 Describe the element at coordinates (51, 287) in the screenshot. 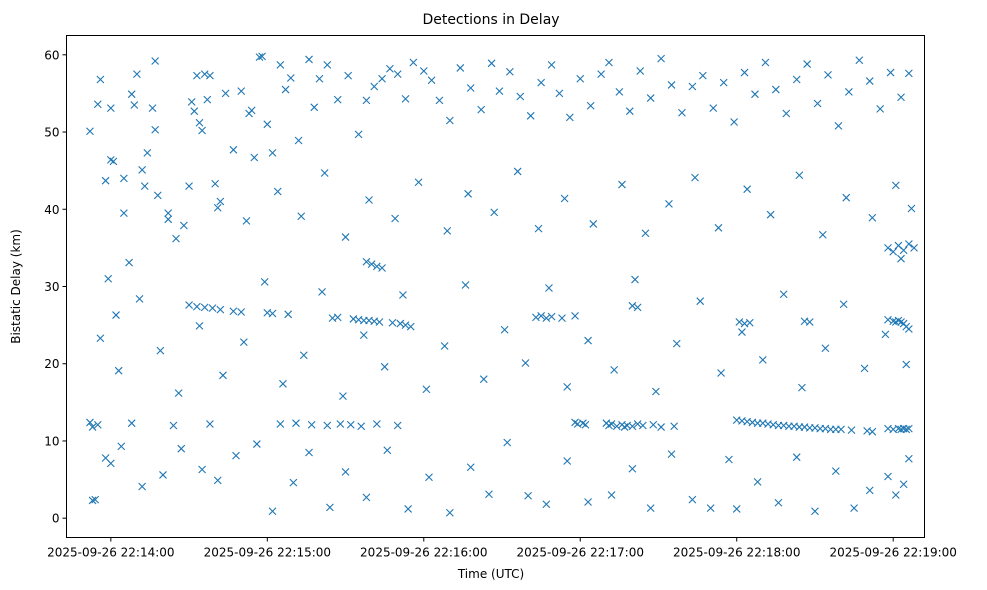

I see `y-tick-label: 30` at that location.